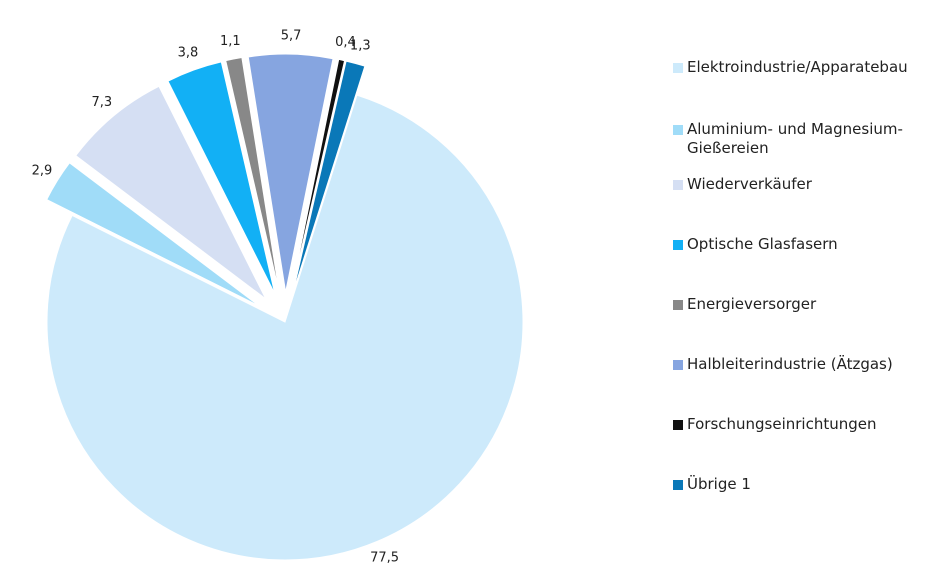 This screenshot has width=947, height=571. Describe the element at coordinates (719, 484) in the screenshot. I see `legend-label: Übrige 1` at that location.